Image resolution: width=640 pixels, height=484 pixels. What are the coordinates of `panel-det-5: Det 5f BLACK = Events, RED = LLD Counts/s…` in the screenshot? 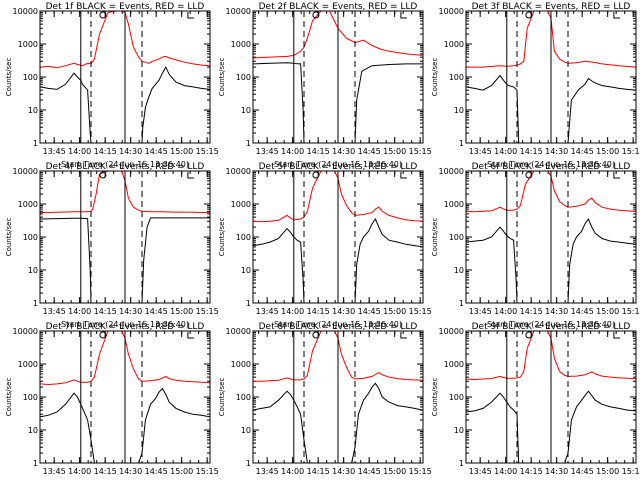 It's located at (325, 245).